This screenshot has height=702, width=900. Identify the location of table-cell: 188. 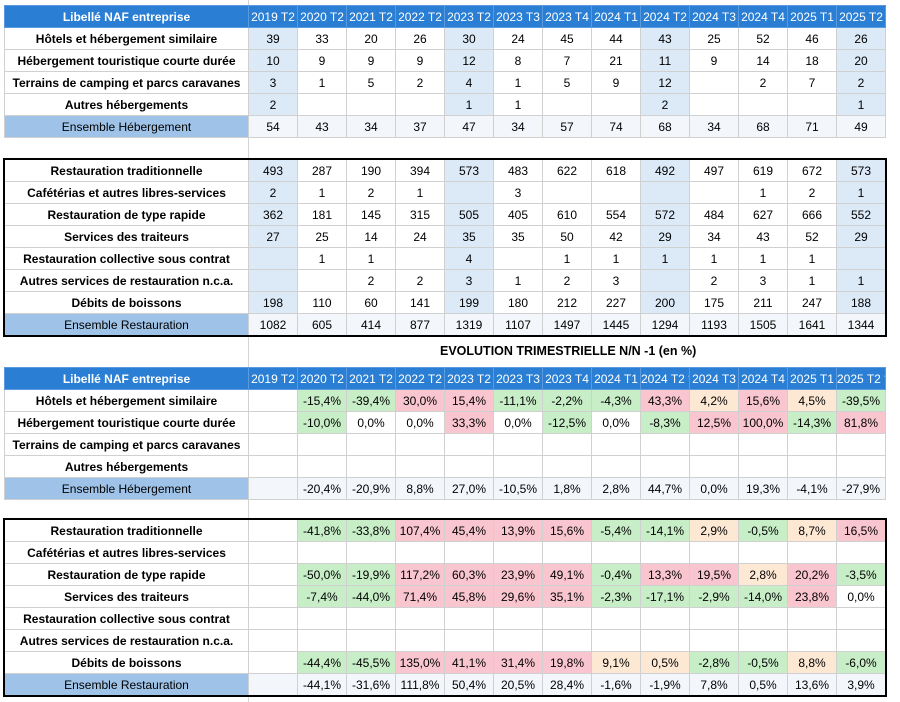
(861, 302).